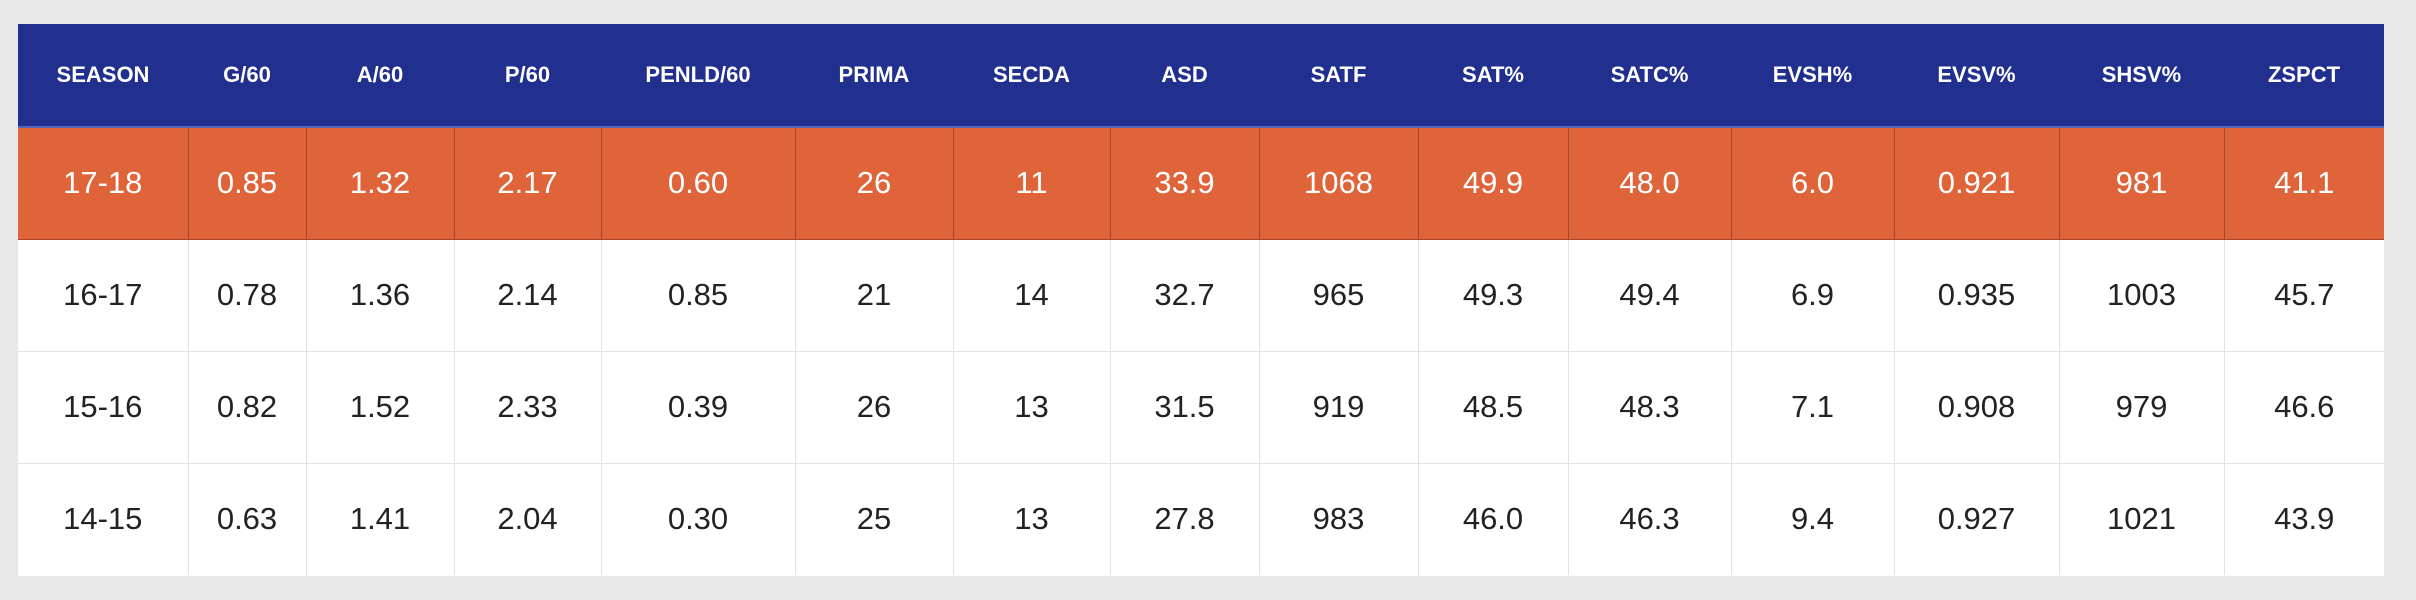 The height and width of the screenshot is (600, 2416). I want to click on table-cell: 46.0, so click(1492, 519).